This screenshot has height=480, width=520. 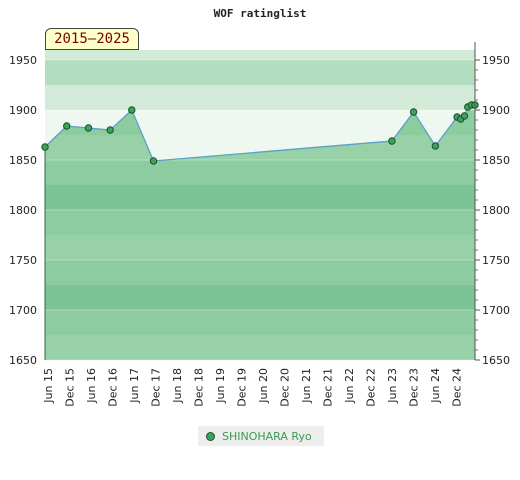 What do you see at coordinates (134, 386) in the screenshot?
I see `x-tick-label: Jun 17` at bounding box center [134, 386].